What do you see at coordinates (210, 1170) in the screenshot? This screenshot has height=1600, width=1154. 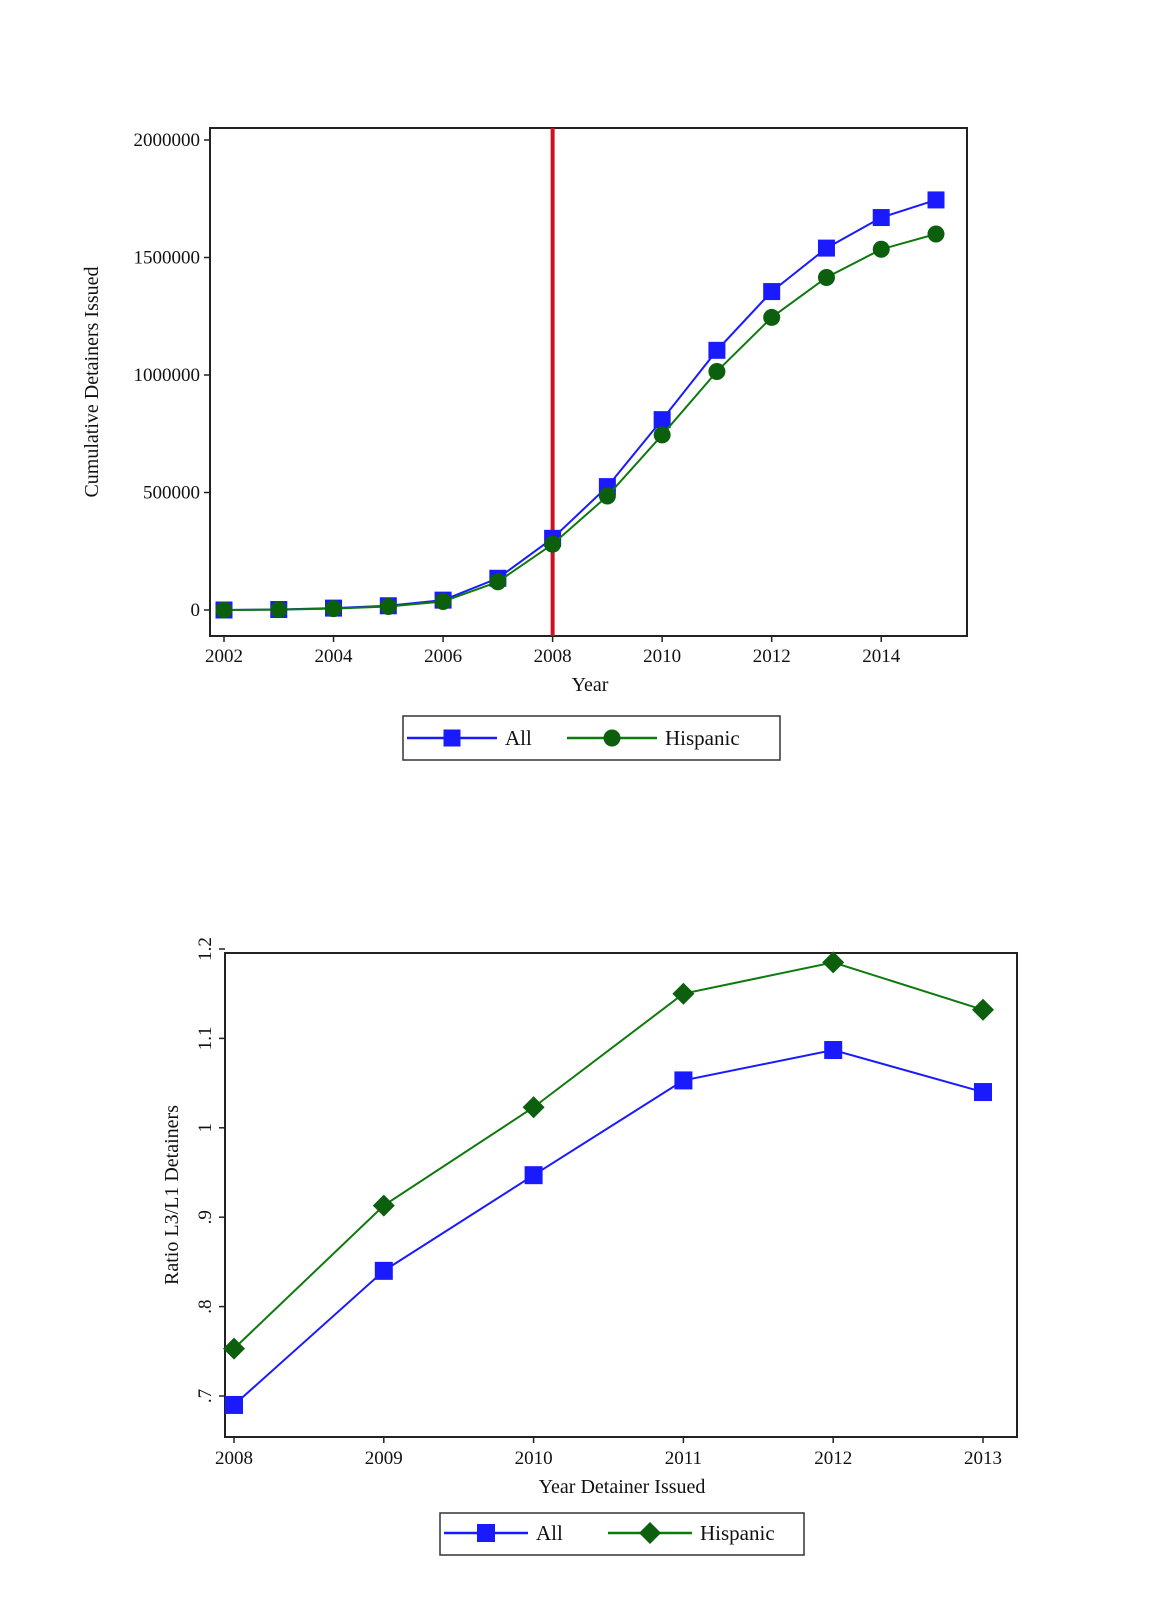 I see `y-axis: .7 .8 .9 1 1.1 1.2` at bounding box center [210, 1170].